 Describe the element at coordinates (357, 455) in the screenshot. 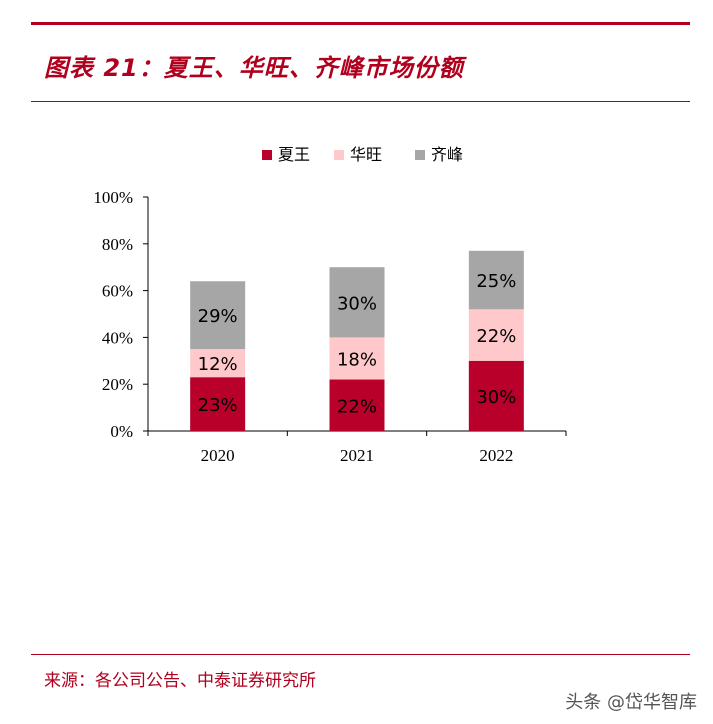

I see `x-tick-label: 2021` at that location.